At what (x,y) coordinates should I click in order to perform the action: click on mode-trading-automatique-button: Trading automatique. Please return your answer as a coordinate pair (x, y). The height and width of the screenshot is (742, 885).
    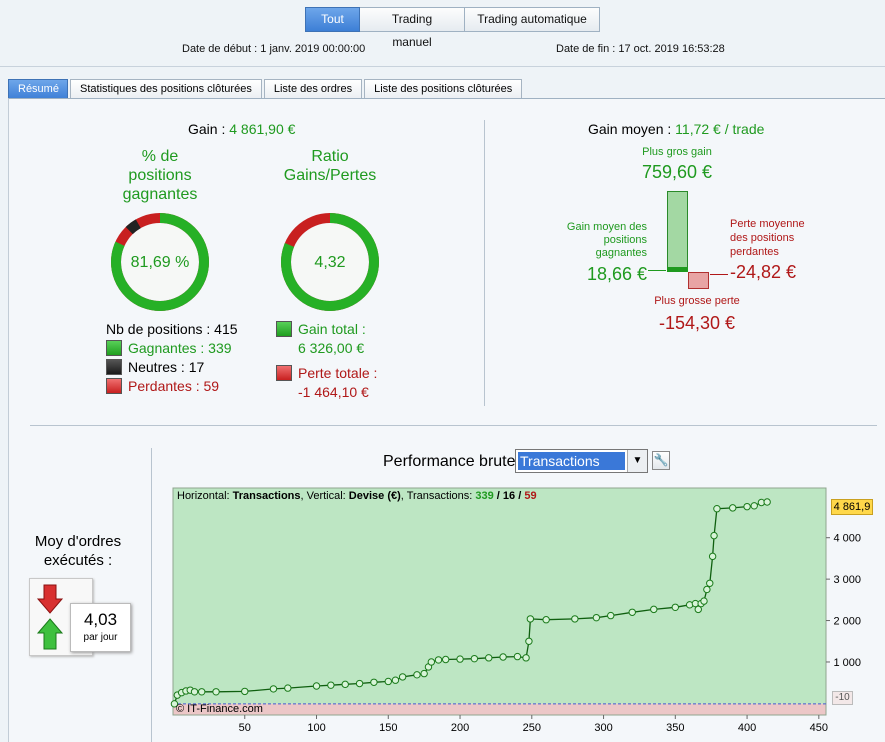
    Looking at the image, I should click on (532, 19).